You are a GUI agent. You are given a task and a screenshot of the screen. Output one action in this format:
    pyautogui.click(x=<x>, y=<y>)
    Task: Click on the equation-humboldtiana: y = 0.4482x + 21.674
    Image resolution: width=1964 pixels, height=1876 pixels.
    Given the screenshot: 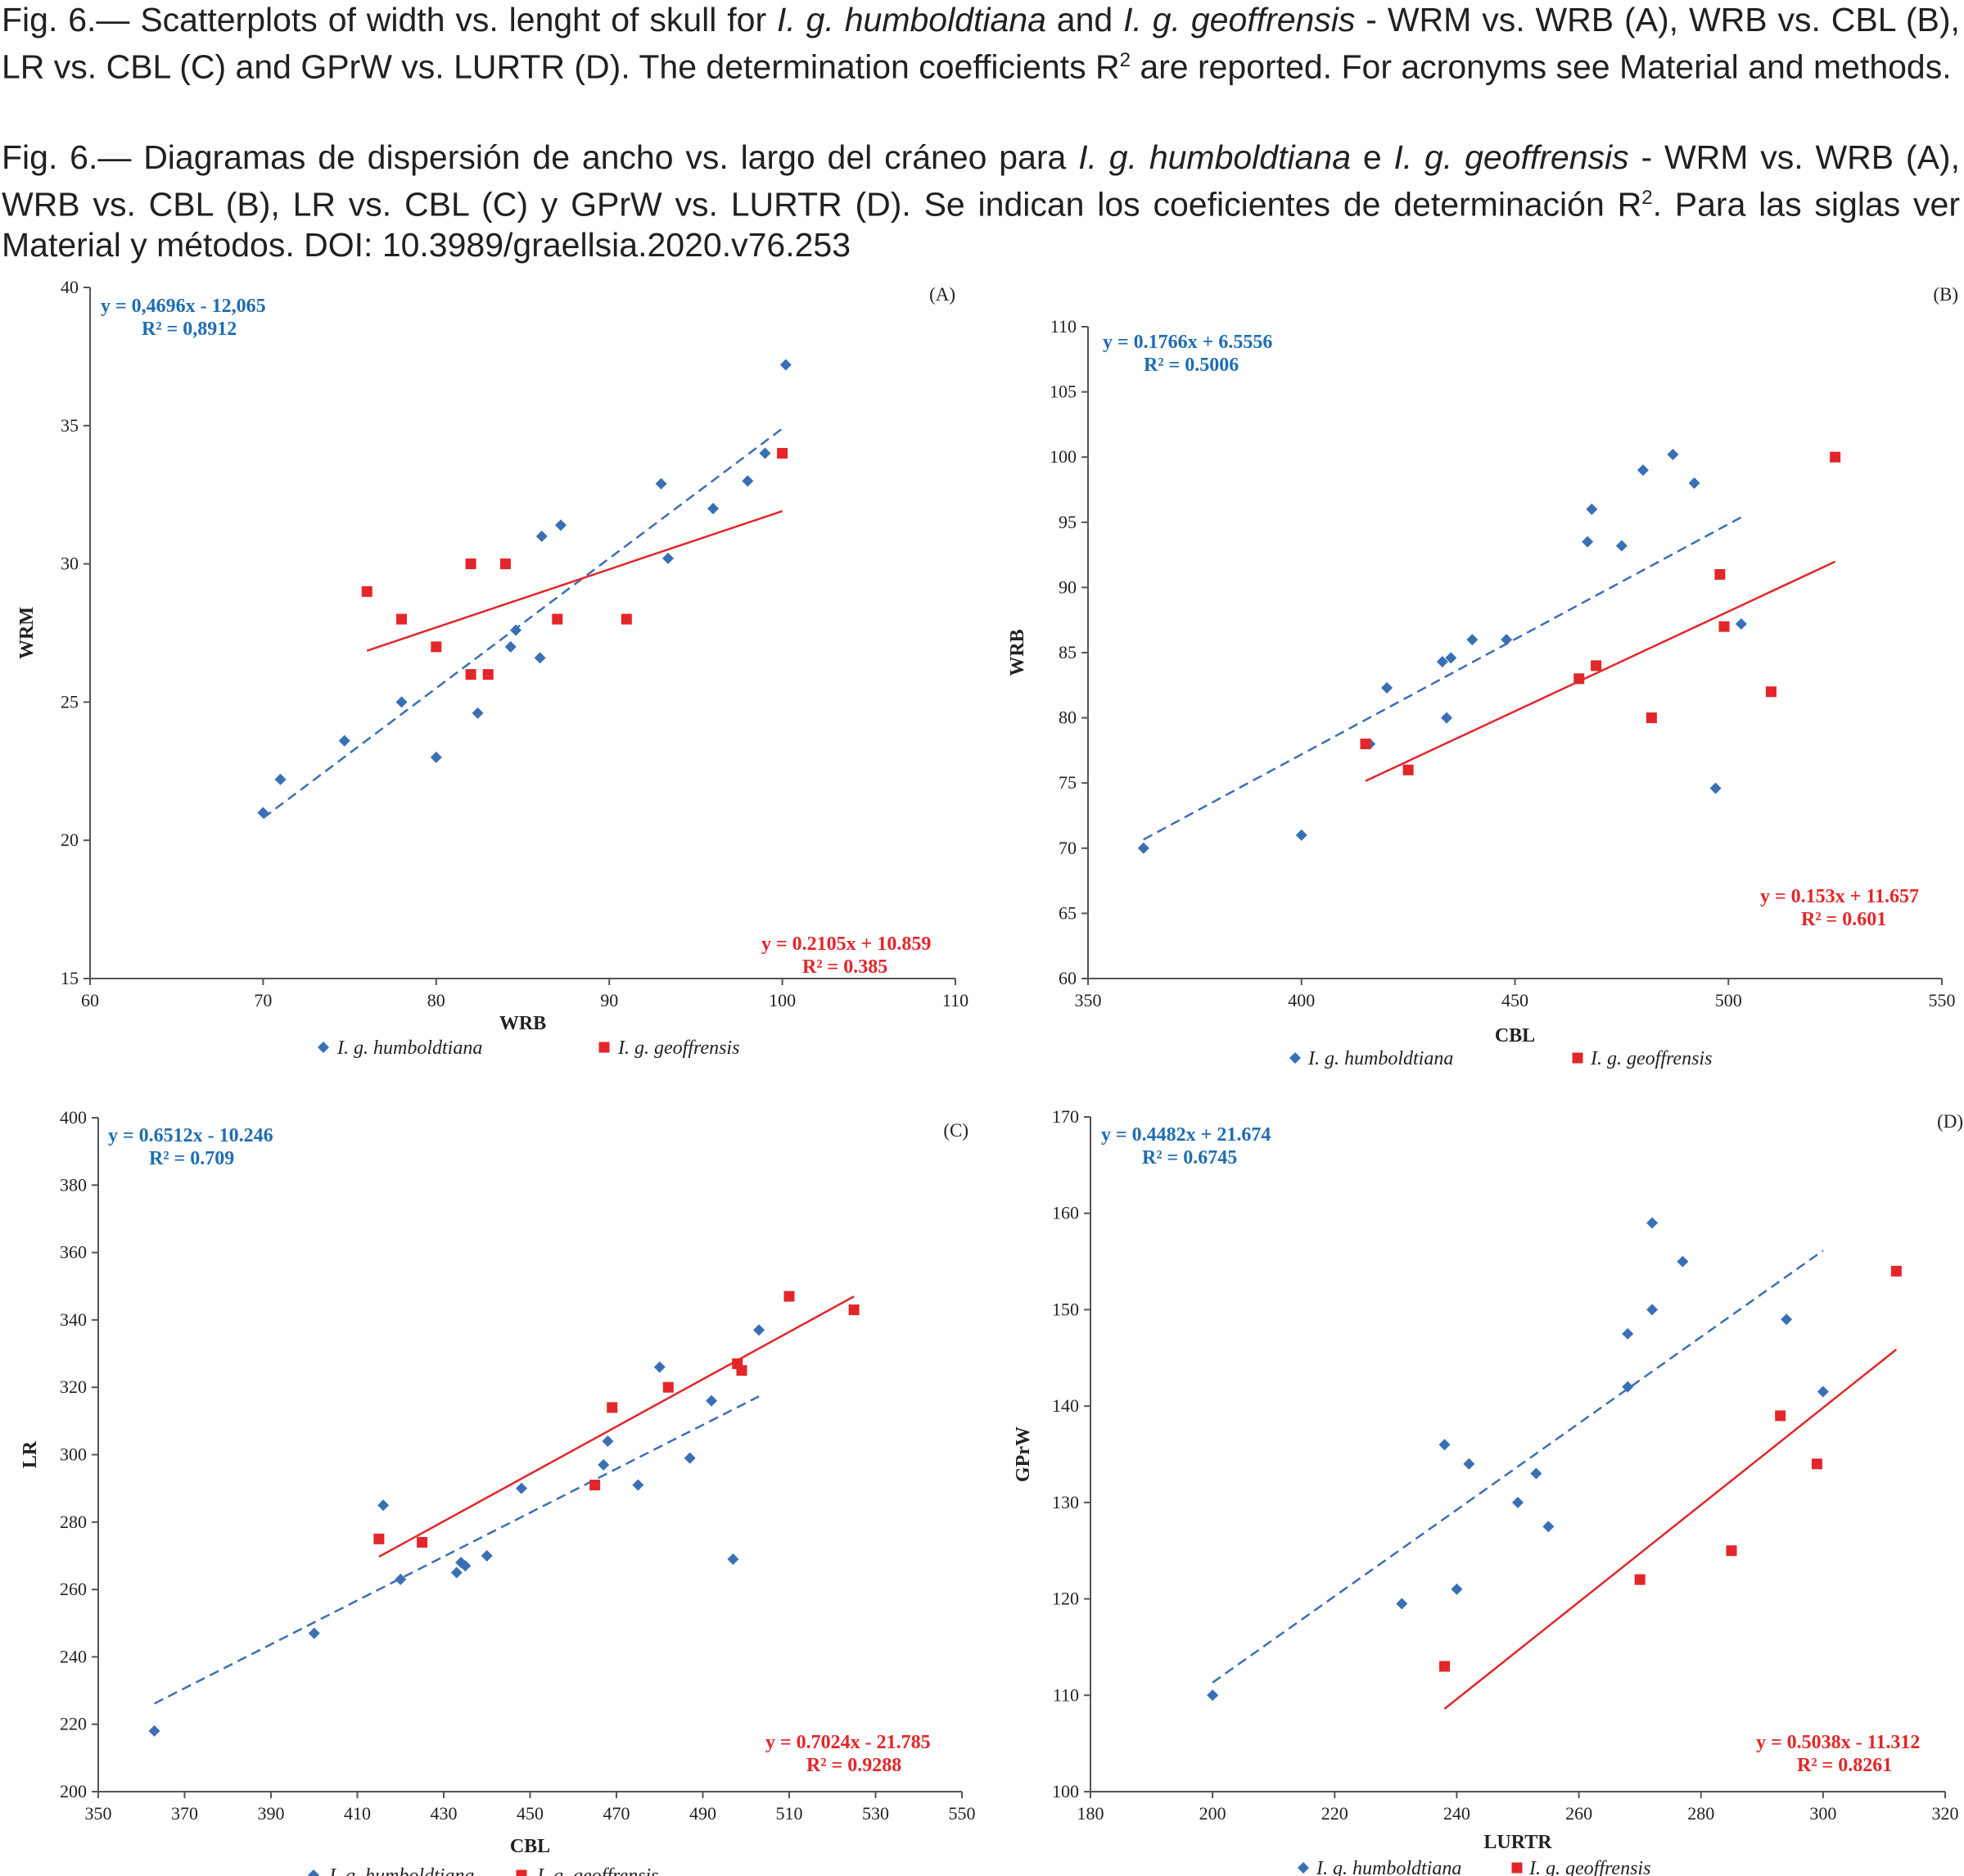 What is the action you would take?
    pyautogui.click(x=1186, y=1135)
    